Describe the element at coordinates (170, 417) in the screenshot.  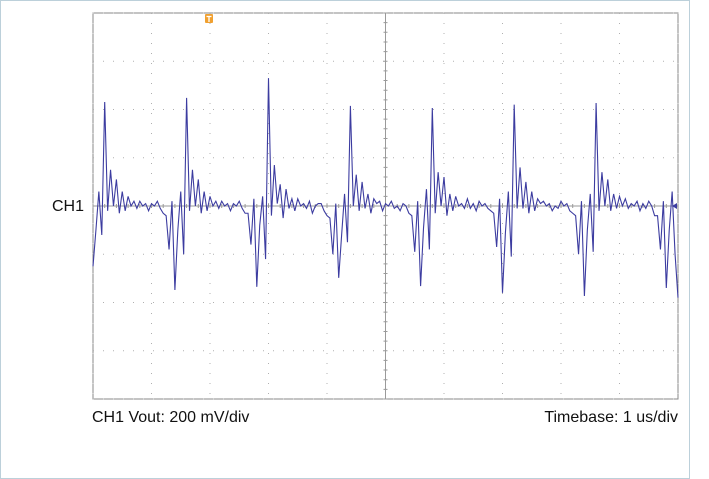
I see `vertical-scale: CH1 Vout: 200 mV/div` at that location.